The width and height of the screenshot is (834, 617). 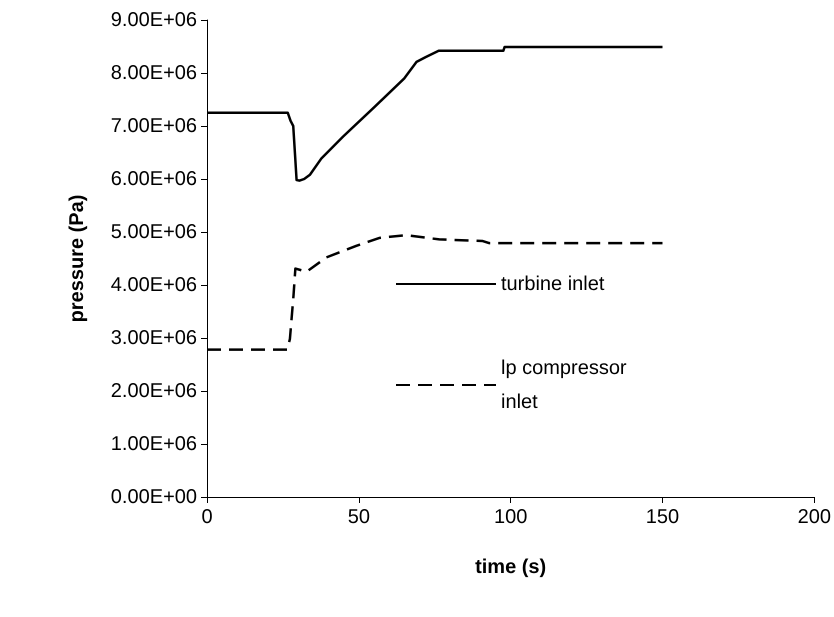 What do you see at coordinates (77, 258) in the screenshot?
I see `y-axis-title: pressure (Pa)` at bounding box center [77, 258].